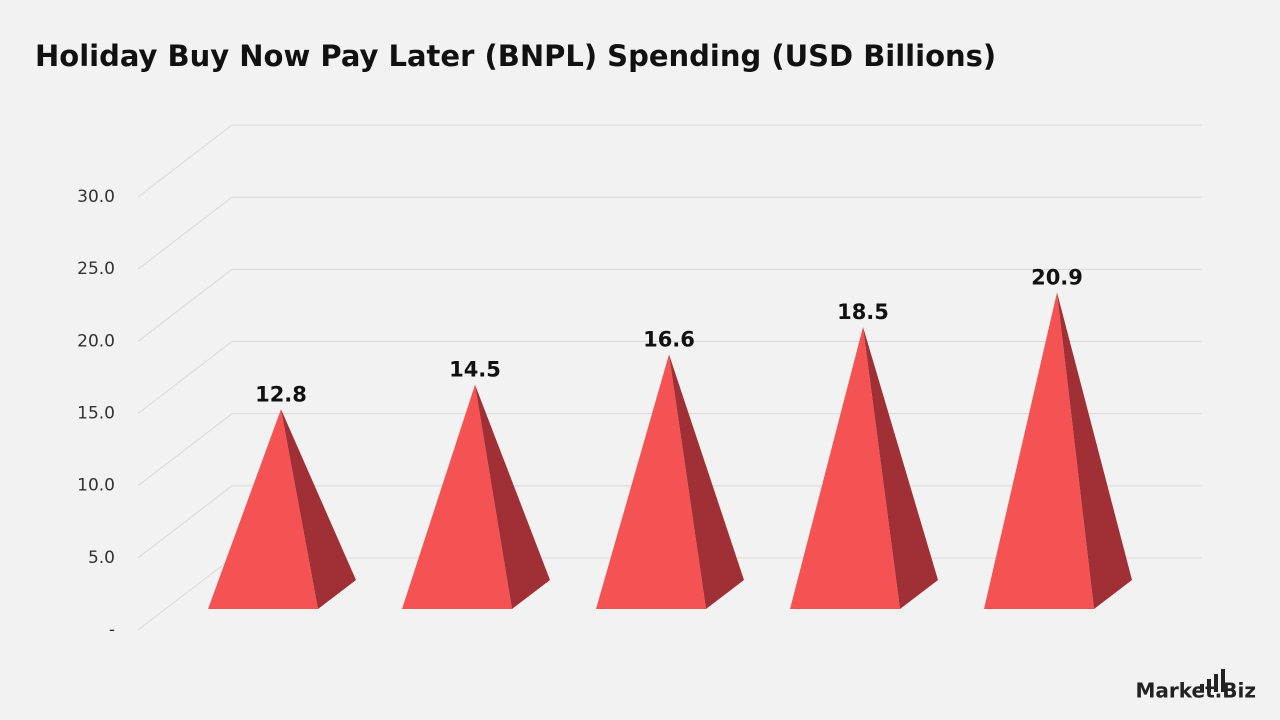  I want to click on y-tick-label: 30.0, so click(96, 197).